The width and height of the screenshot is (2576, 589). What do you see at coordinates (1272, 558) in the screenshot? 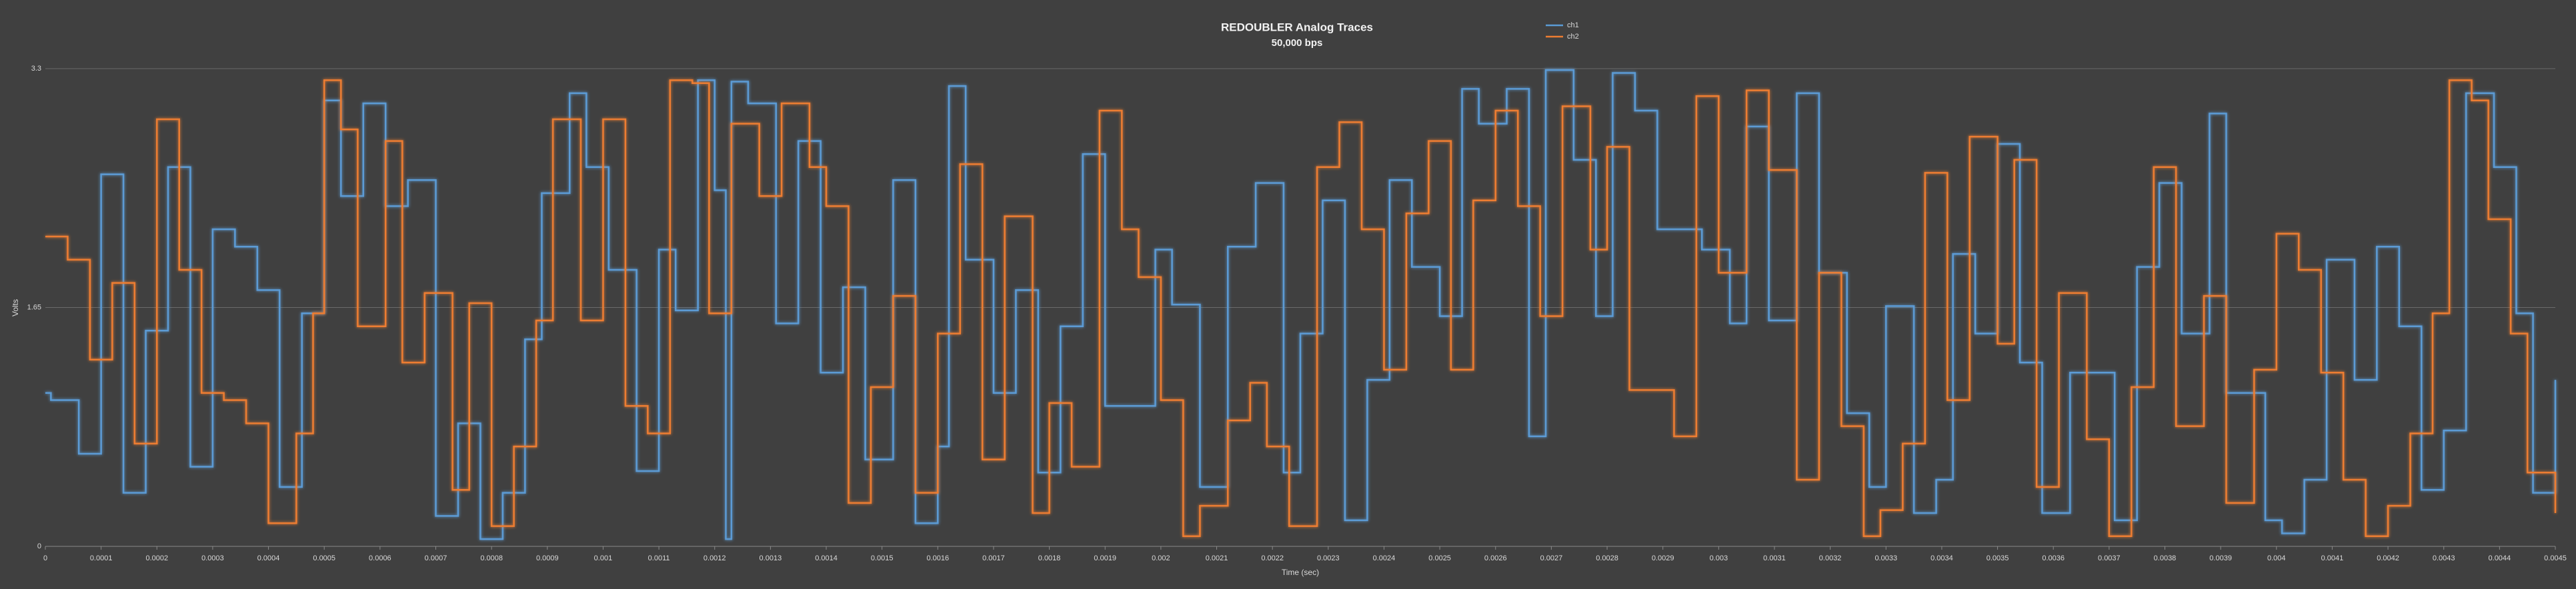
I see `x-tick-label: 0.0022` at bounding box center [1272, 558].